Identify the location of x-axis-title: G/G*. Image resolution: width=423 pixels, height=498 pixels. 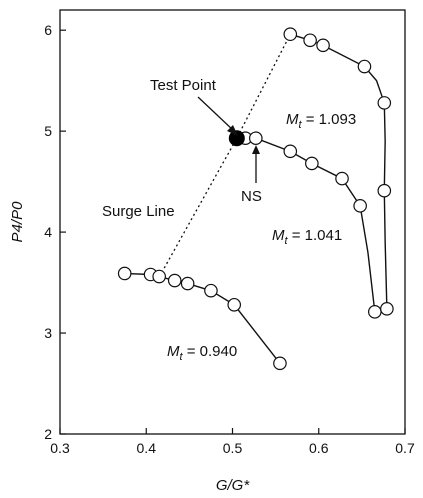
(233, 485).